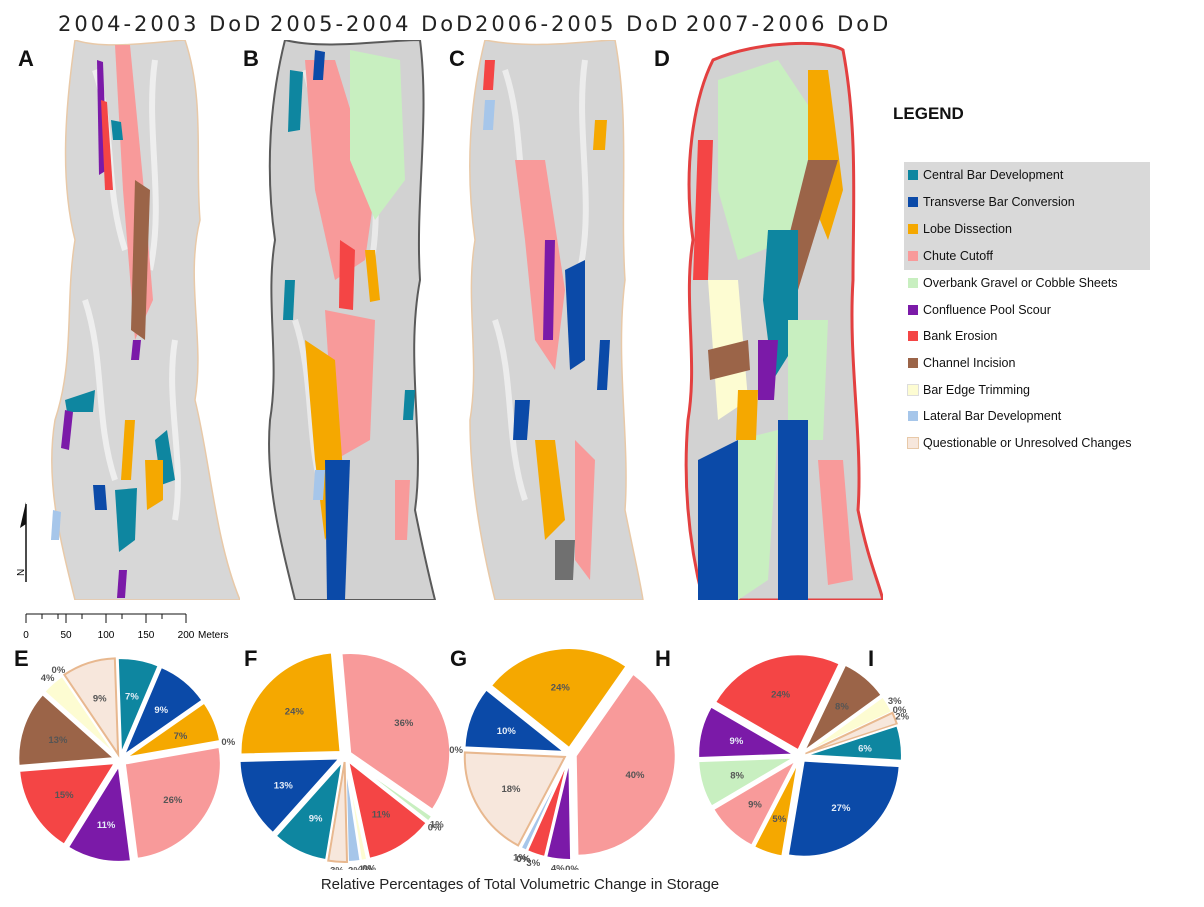  I want to click on pie-label-e-5: 0%, so click(59, 670).